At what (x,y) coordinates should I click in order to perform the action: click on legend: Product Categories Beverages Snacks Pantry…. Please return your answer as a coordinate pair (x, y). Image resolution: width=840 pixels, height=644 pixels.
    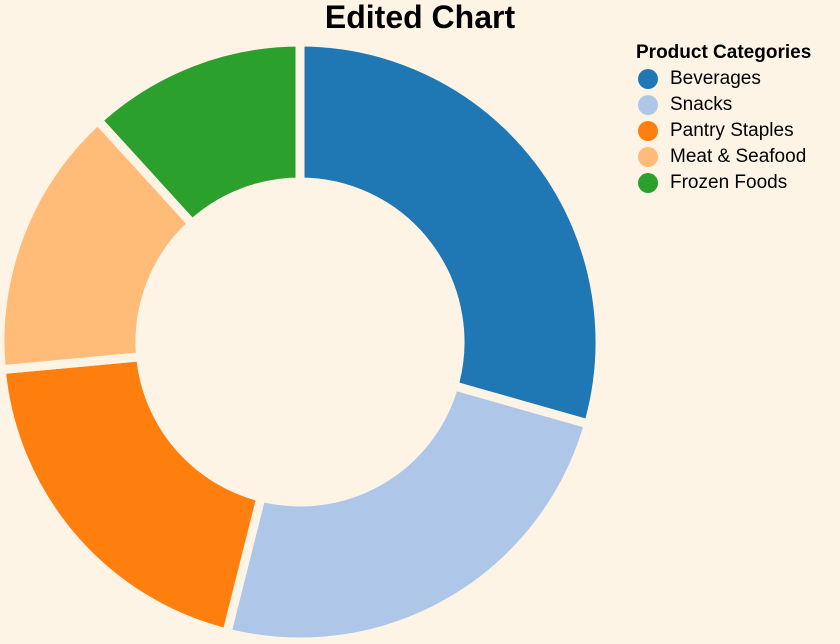
    Looking at the image, I should click on (723, 119).